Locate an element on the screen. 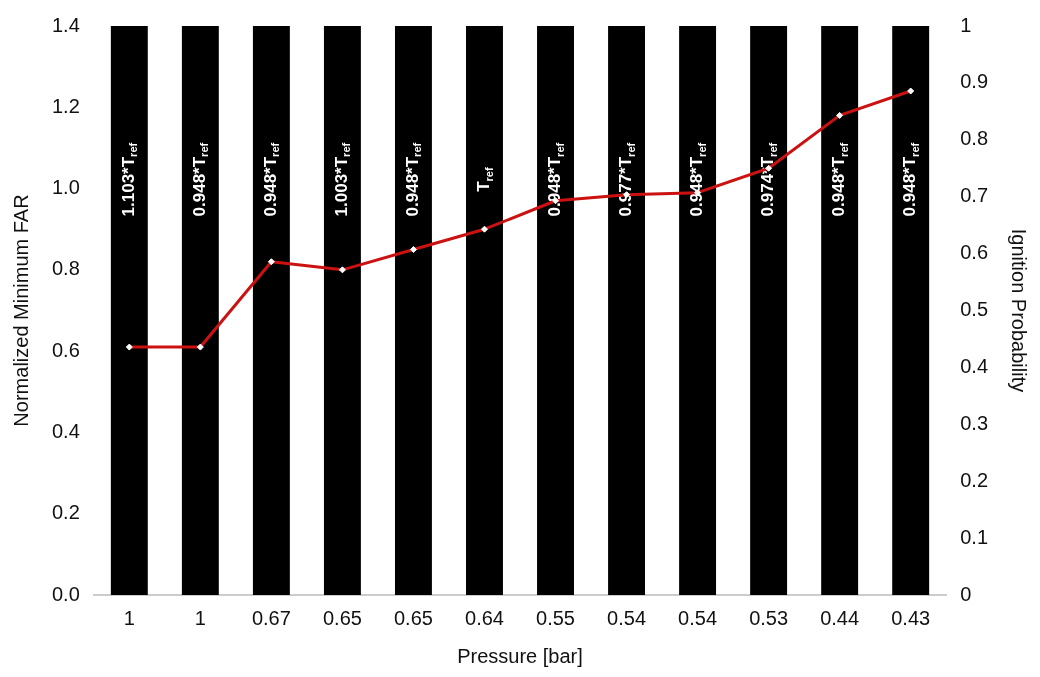 This screenshot has width=1040, height=677. x-tick-label: 0.43 is located at coordinates (911, 617).